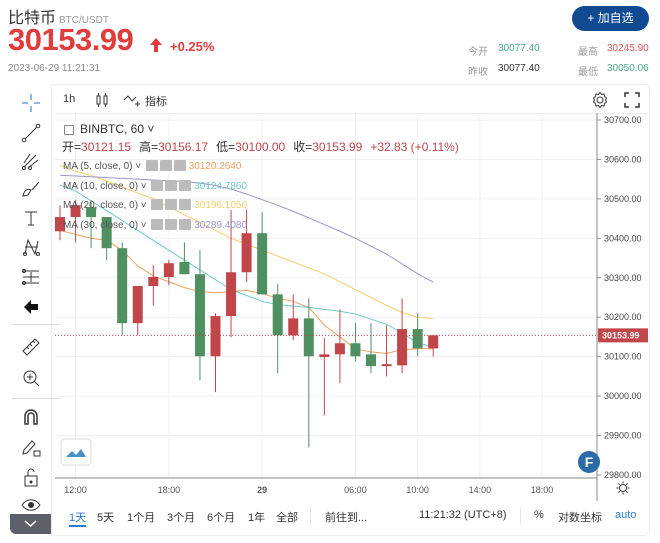  What do you see at coordinates (623, 238) in the screenshot?
I see `y-tick-label: 30400.00` at bounding box center [623, 238].